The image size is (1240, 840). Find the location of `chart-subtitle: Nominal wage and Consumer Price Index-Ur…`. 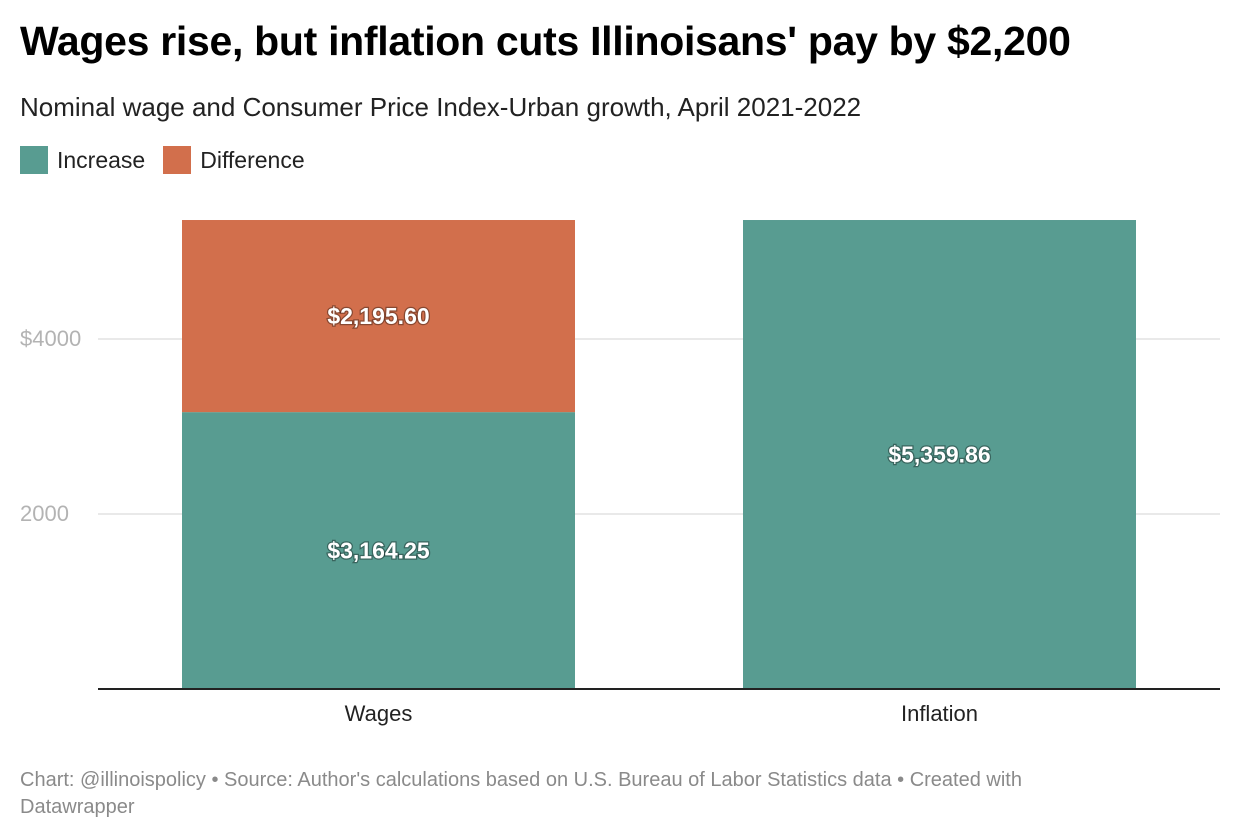

chart-subtitle: Nominal wage and Consumer Price Index-Ur… is located at coordinates (441, 107).